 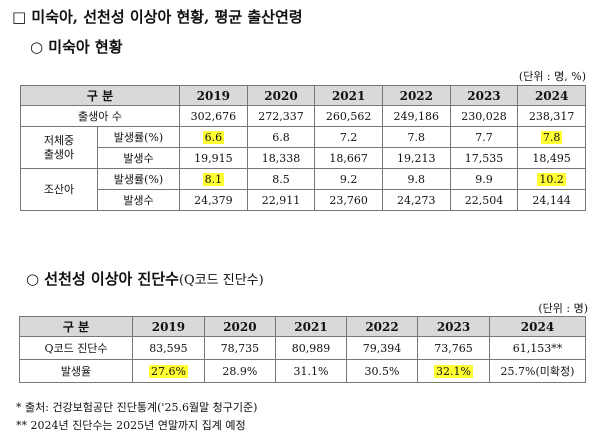 I want to click on table-cell: 18,495, so click(x=551, y=158).